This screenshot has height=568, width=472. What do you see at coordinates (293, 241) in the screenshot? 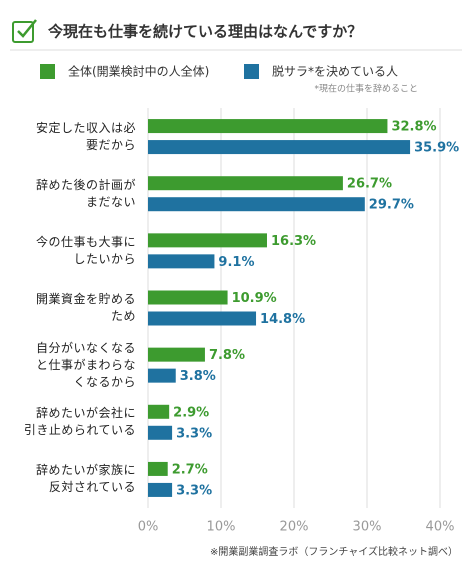
I see `value-label: 16.3%` at bounding box center [293, 241].